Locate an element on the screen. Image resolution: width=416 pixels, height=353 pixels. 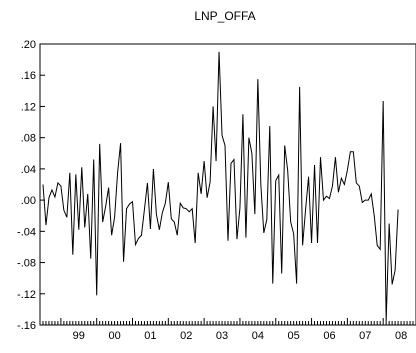
x-tick-label: 05 is located at coordinates (294, 336).